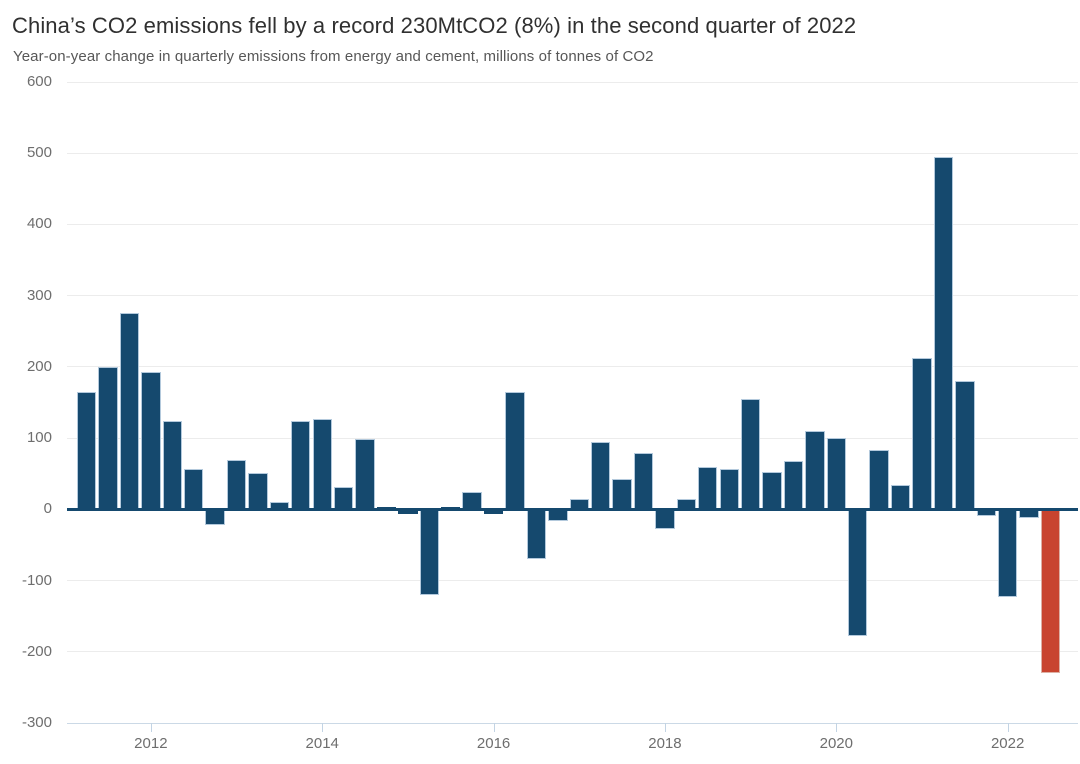  I want to click on bar-2016-q3, so click(558, 515).